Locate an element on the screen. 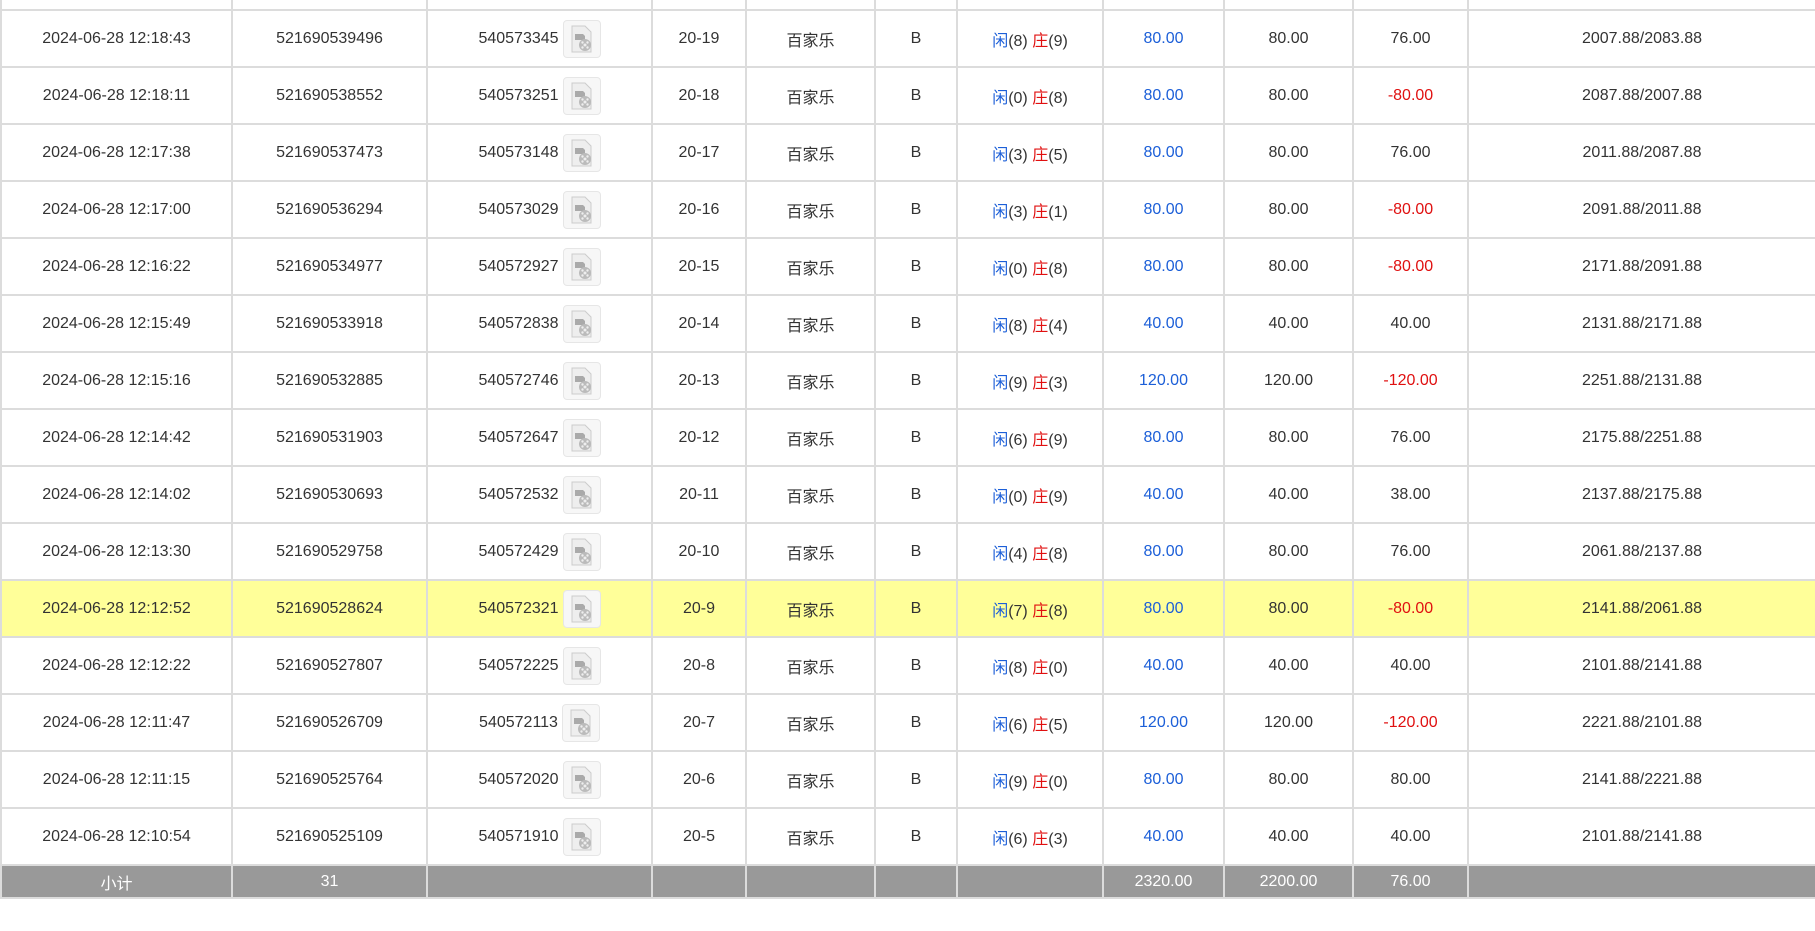 The image size is (1815, 931). game-result: 闲(0) 庄(8) is located at coordinates (1030, 95).